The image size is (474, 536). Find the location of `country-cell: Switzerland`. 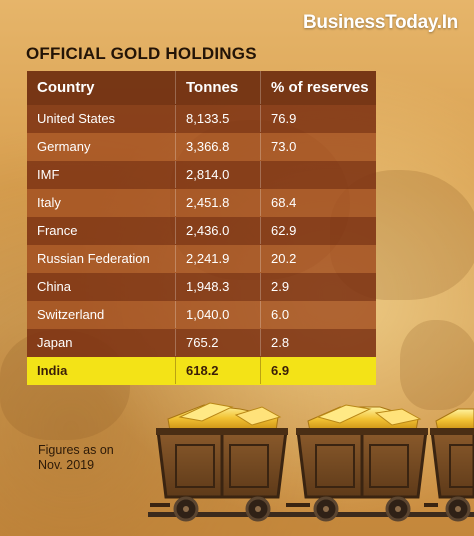

country-cell: Switzerland is located at coordinates (71, 314).